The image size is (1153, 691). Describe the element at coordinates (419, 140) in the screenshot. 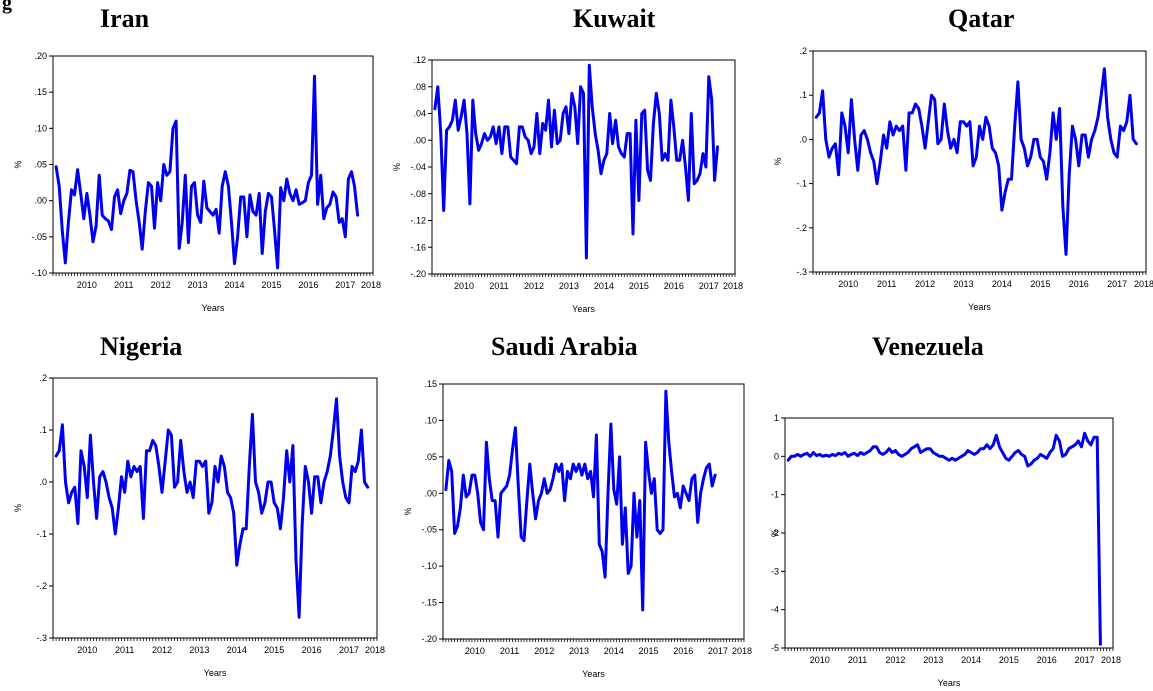

I see `y-tick-label: .00` at that location.